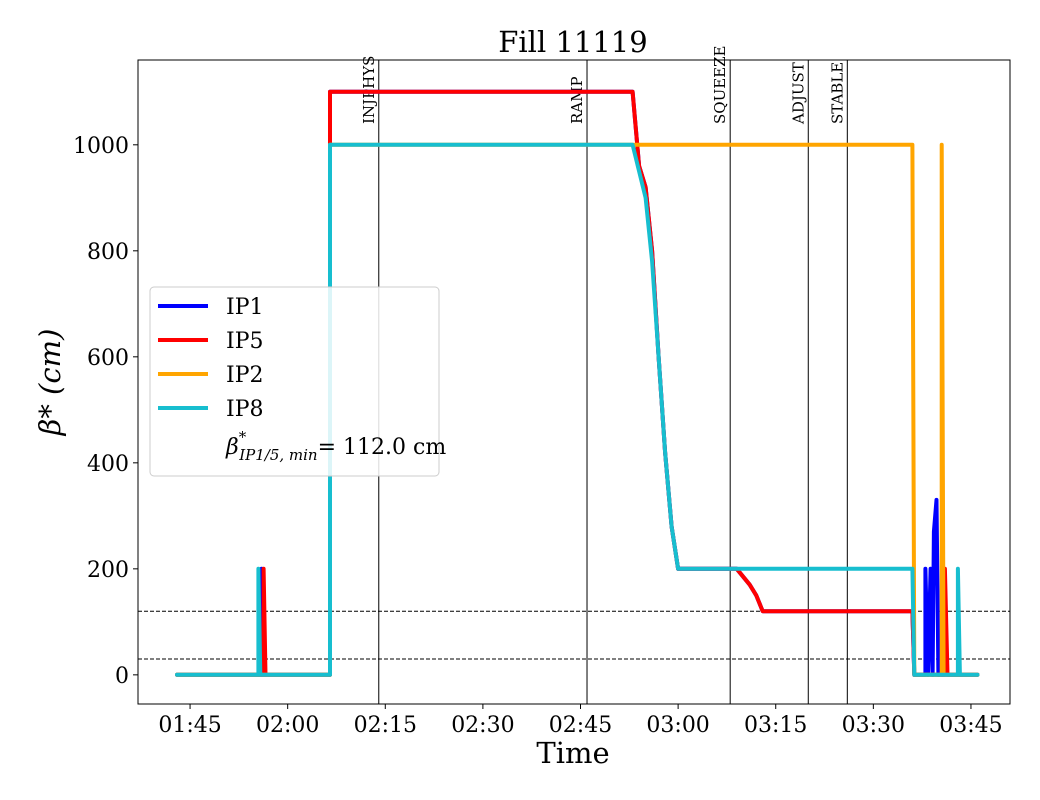  What do you see at coordinates (572, 753) in the screenshot?
I see `x-axis-label: Time` at bounding box center [572, 753].